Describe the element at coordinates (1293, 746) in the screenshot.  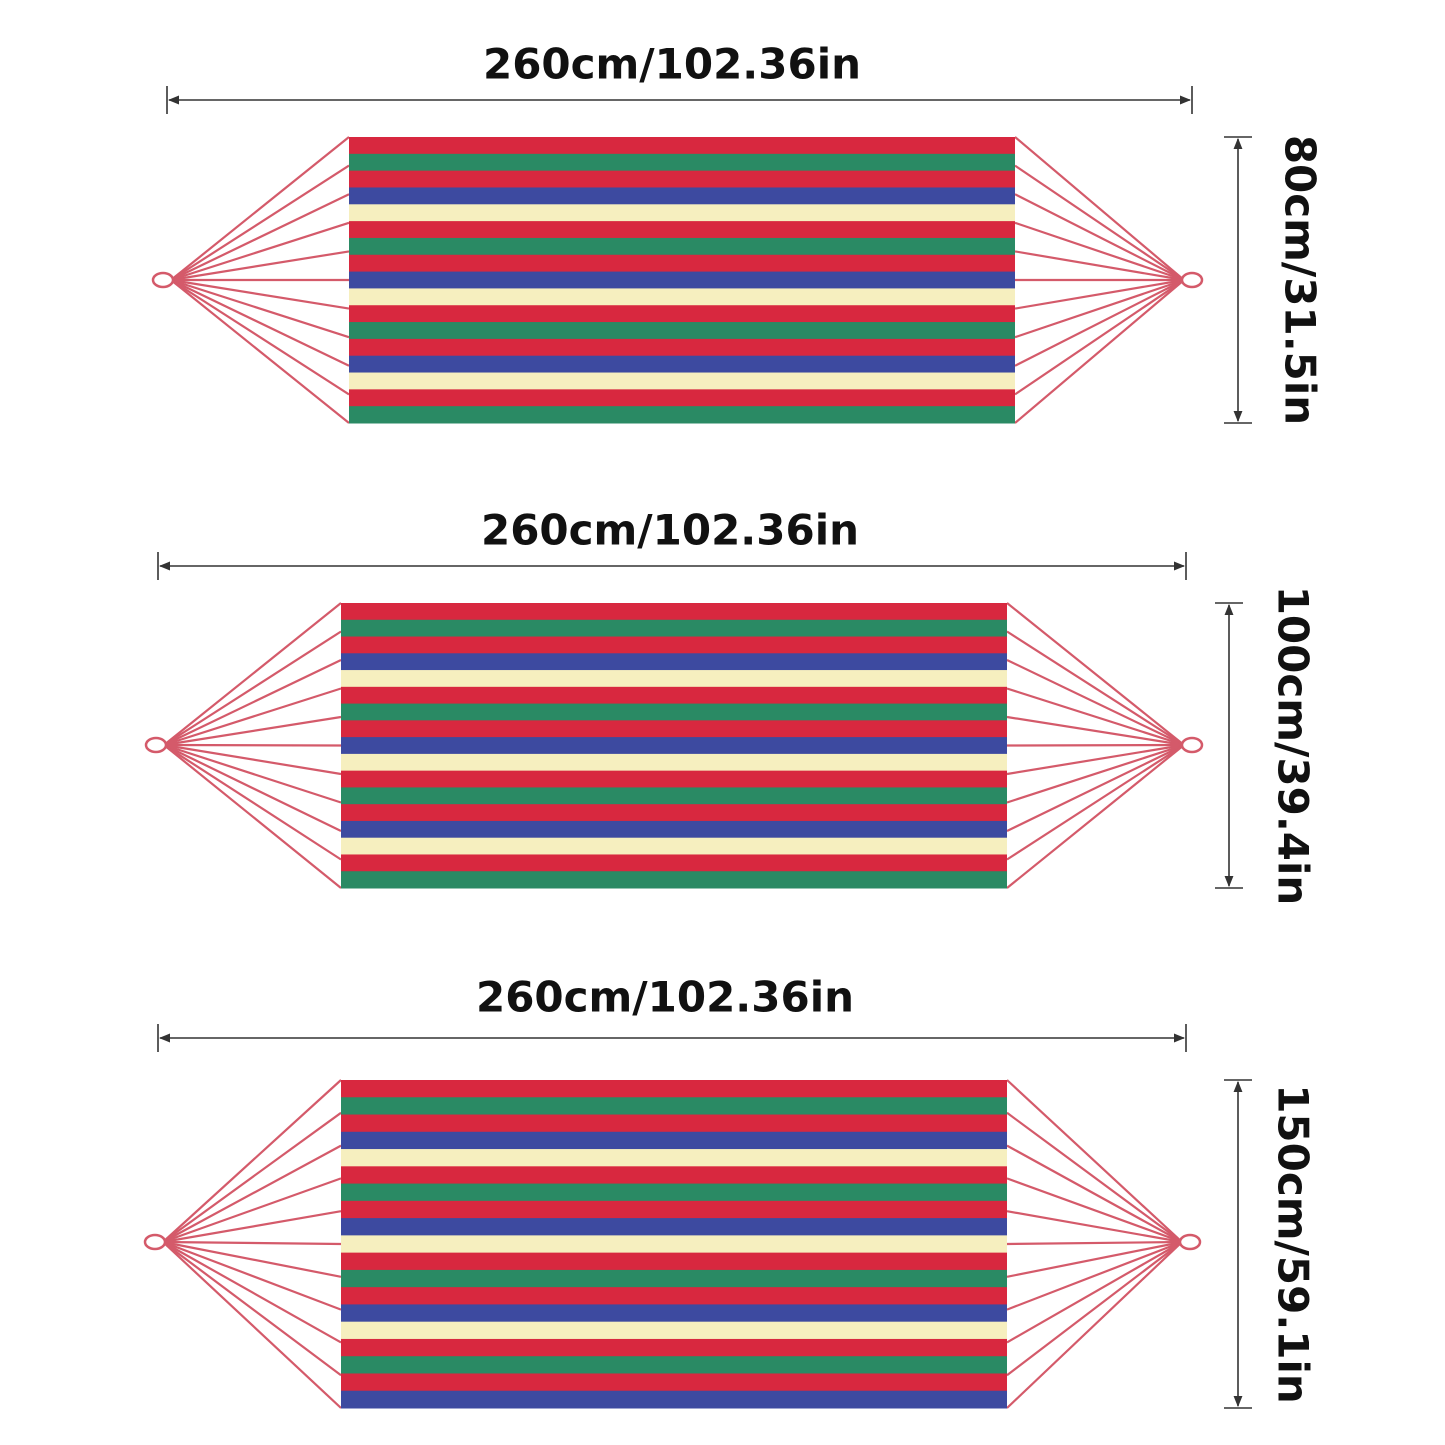
I see `height-label: 100cm/39.4in` at that location.